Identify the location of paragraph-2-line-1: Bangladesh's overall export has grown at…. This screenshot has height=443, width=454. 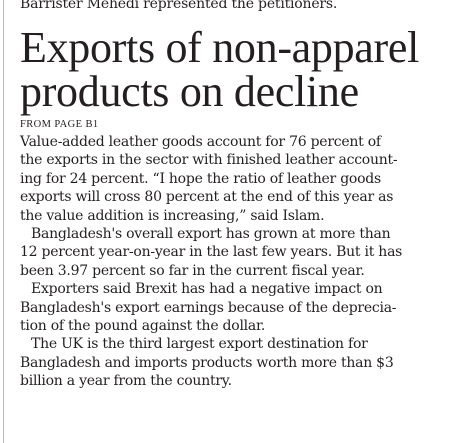
(211, 234).